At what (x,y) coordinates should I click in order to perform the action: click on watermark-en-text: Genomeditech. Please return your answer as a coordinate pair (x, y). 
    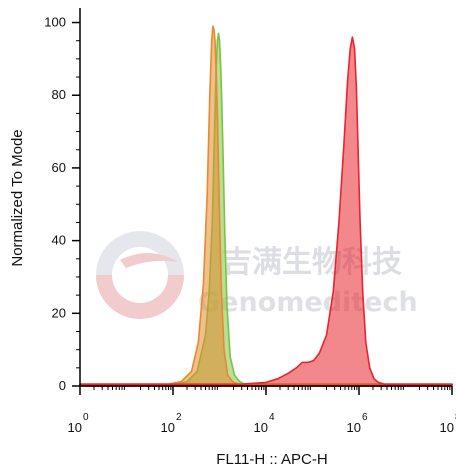
    Looking at the image, I should click on (308, 302).